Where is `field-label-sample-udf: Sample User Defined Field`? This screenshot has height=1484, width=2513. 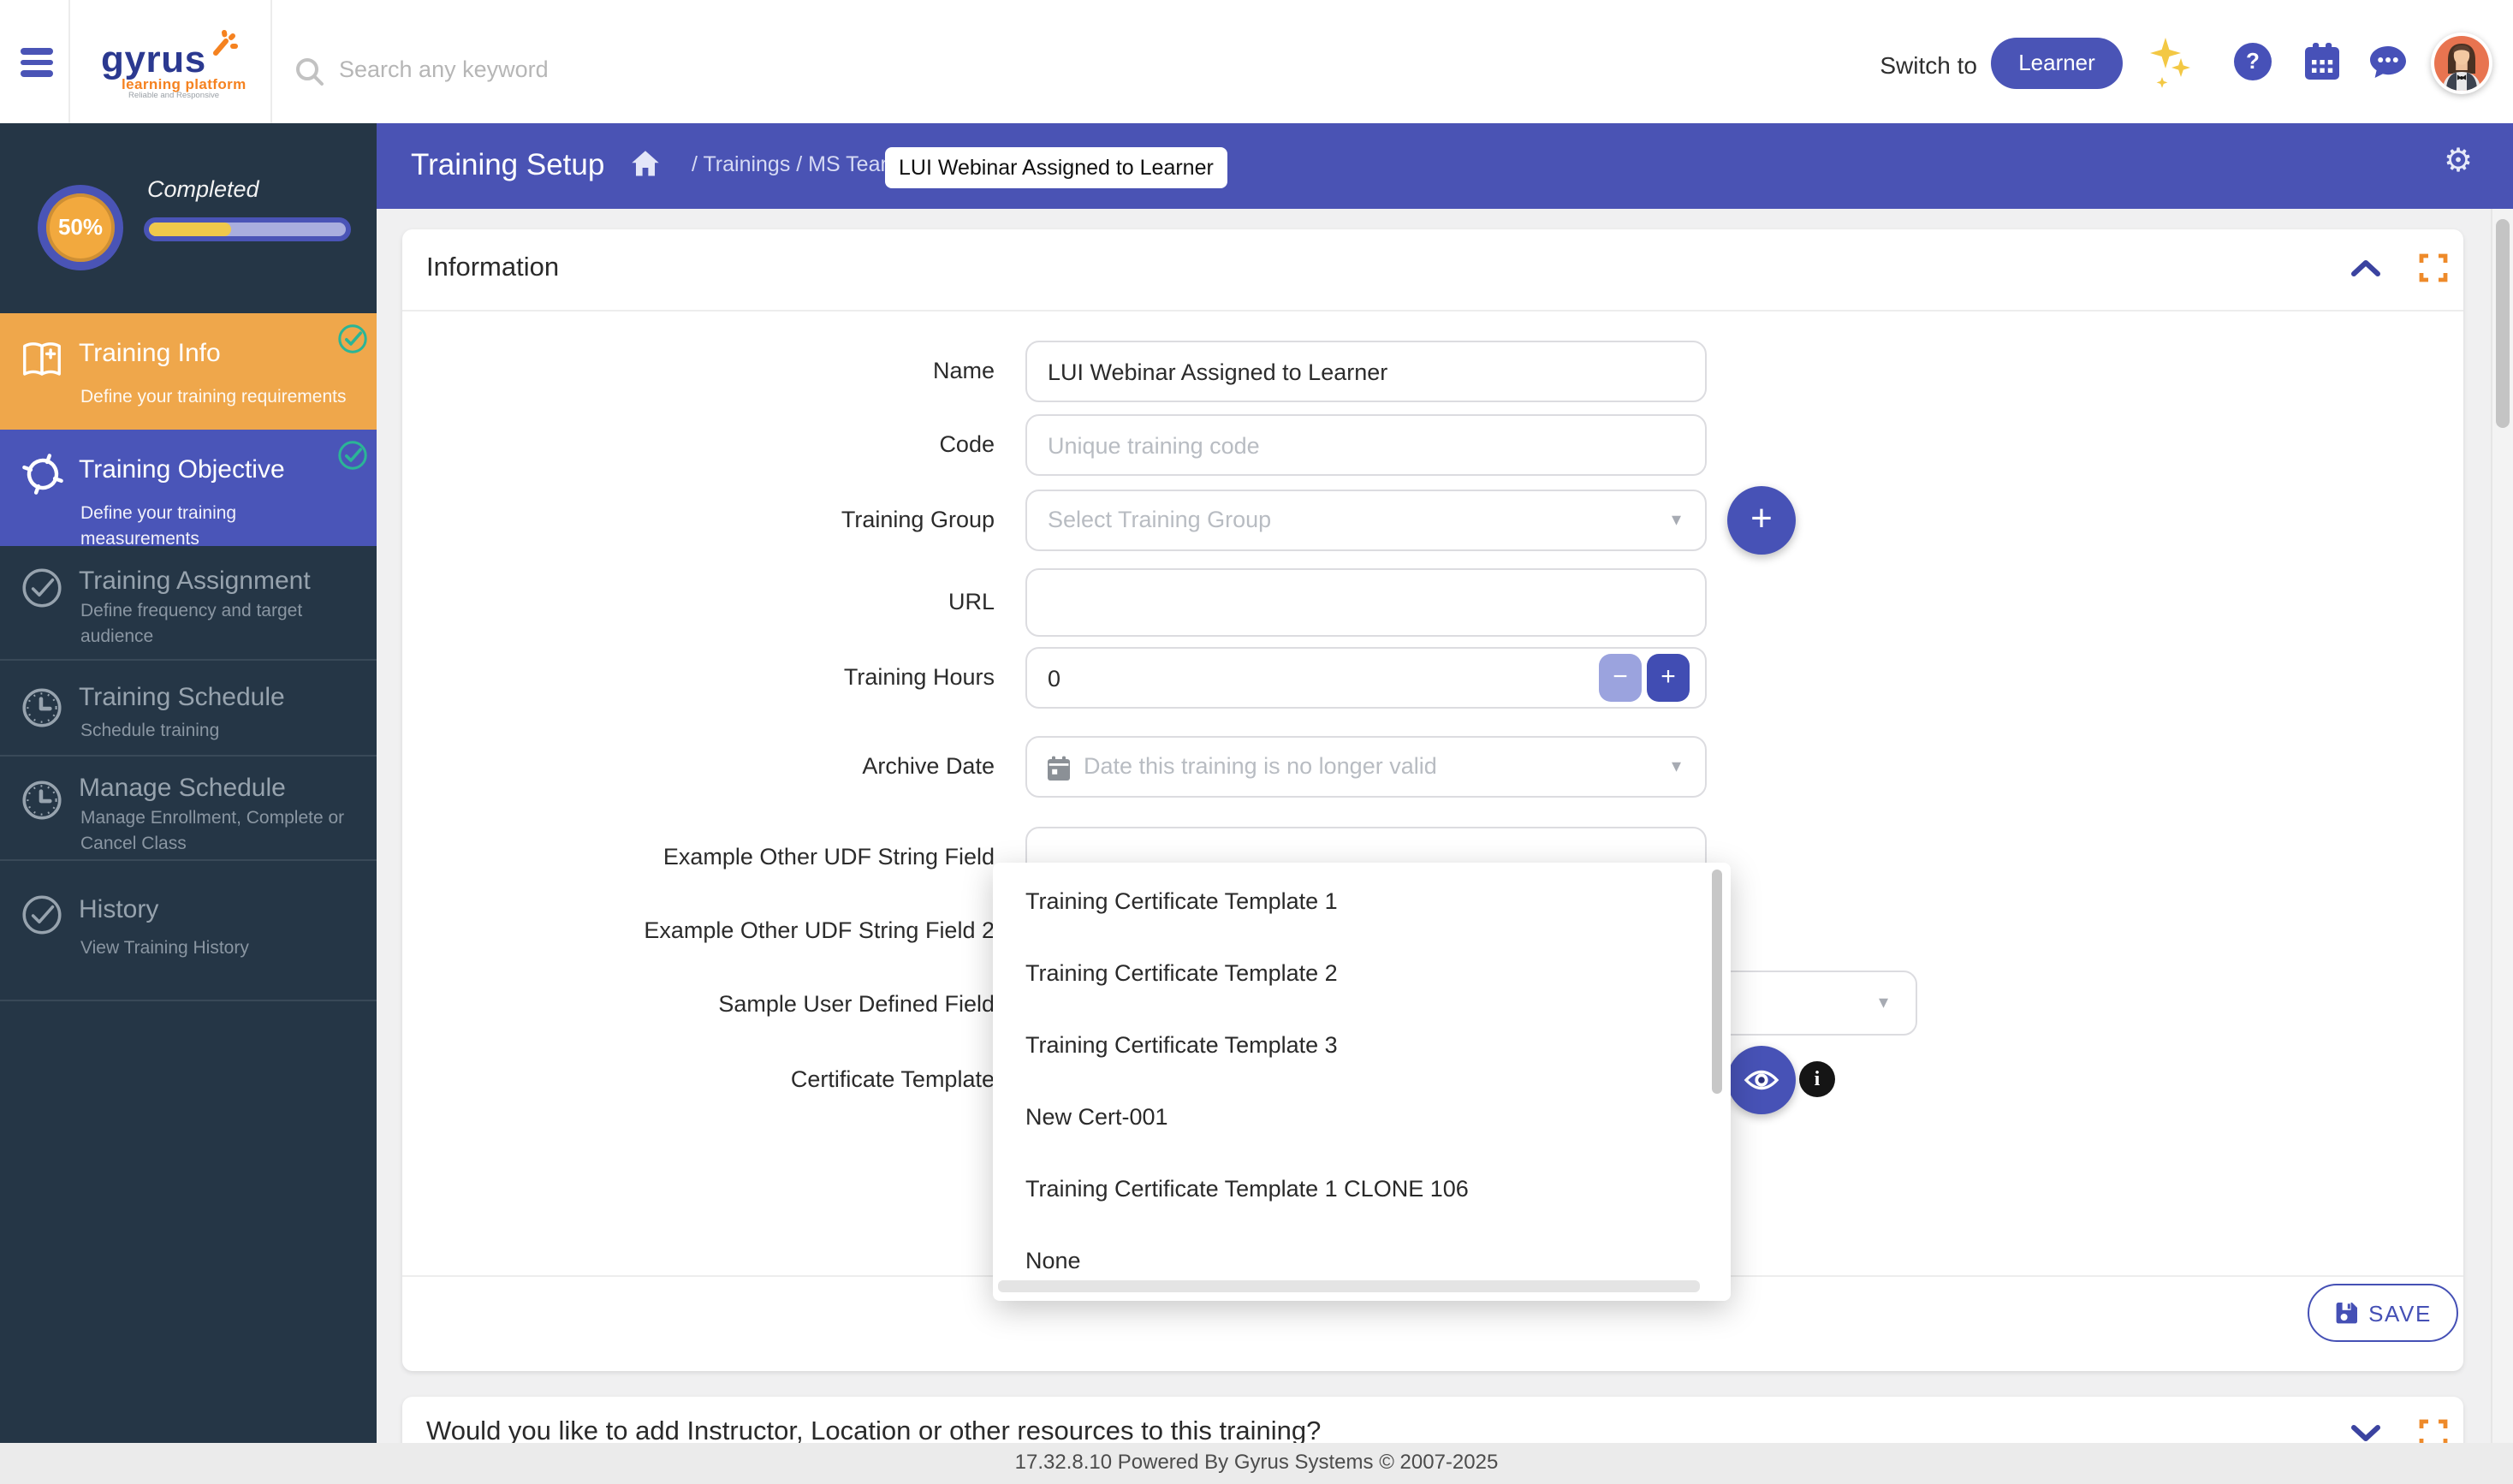 field-label-sample-udf: Sample User Defined Field is located at coordinates (856, 1004).